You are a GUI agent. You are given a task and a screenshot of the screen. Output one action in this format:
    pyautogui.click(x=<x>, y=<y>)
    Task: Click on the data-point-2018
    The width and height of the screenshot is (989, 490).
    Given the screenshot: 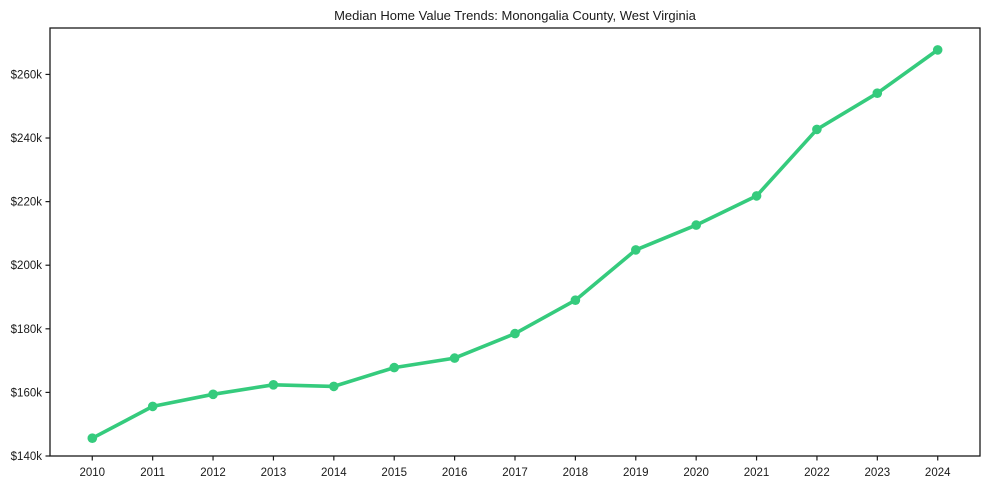 What is the action you would take?
    pyautogui.click(x=575, y=300)
    